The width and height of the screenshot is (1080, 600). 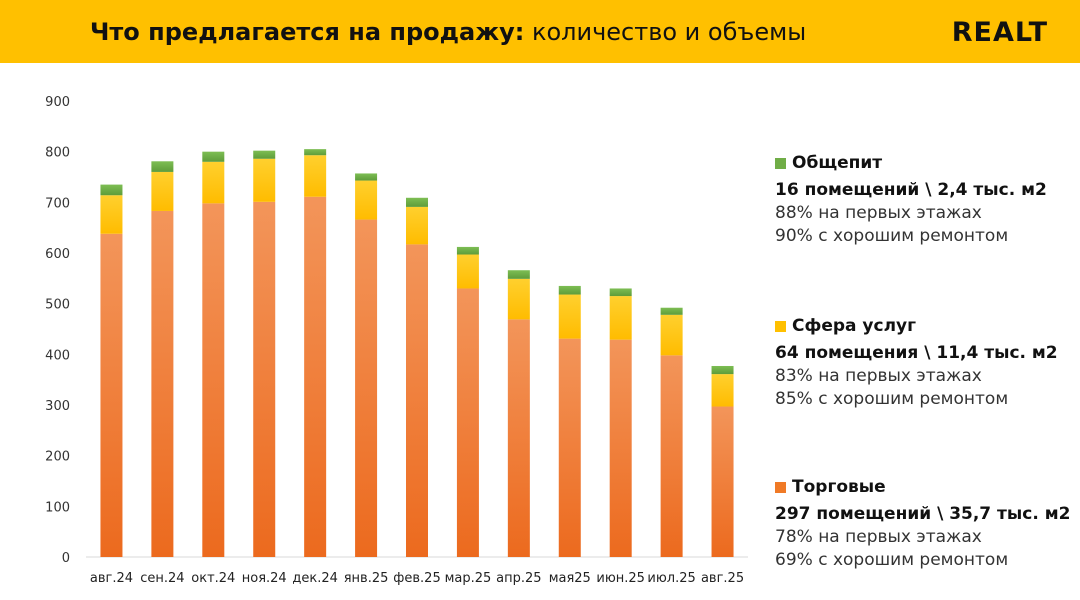 What do you see at coordinates (780, 163) in the screenshot?
I see `catering-swatch` at bounding box center [780, 163].